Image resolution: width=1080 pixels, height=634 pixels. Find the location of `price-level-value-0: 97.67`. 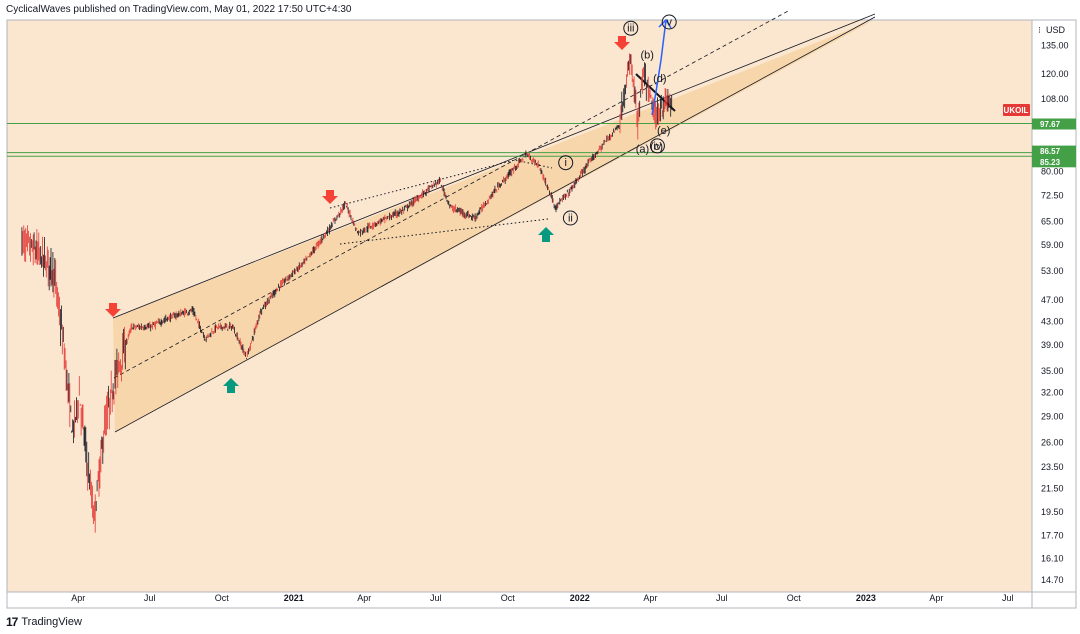

price-level-value-0: 97.67 is located at coordinates (1050, 124).